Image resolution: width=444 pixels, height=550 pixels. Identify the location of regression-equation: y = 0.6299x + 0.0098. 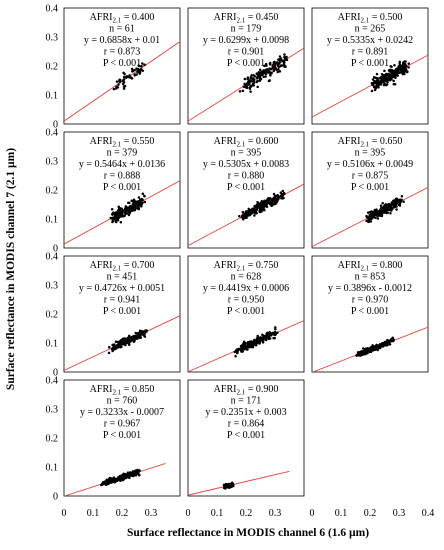
(246, 40).